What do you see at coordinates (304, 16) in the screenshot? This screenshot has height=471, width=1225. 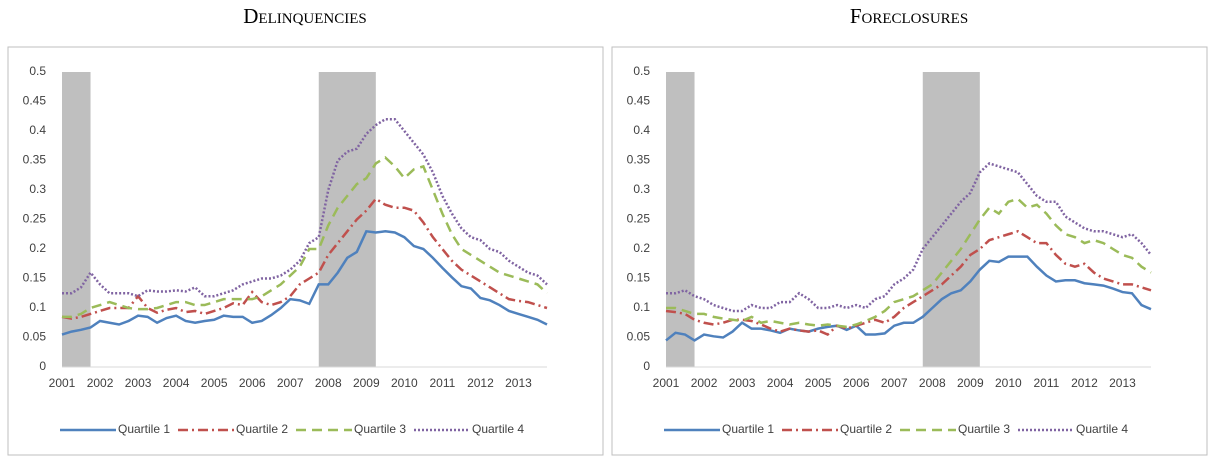 I see `chart-title: Delinquencies` at bounding box center [304, 16].